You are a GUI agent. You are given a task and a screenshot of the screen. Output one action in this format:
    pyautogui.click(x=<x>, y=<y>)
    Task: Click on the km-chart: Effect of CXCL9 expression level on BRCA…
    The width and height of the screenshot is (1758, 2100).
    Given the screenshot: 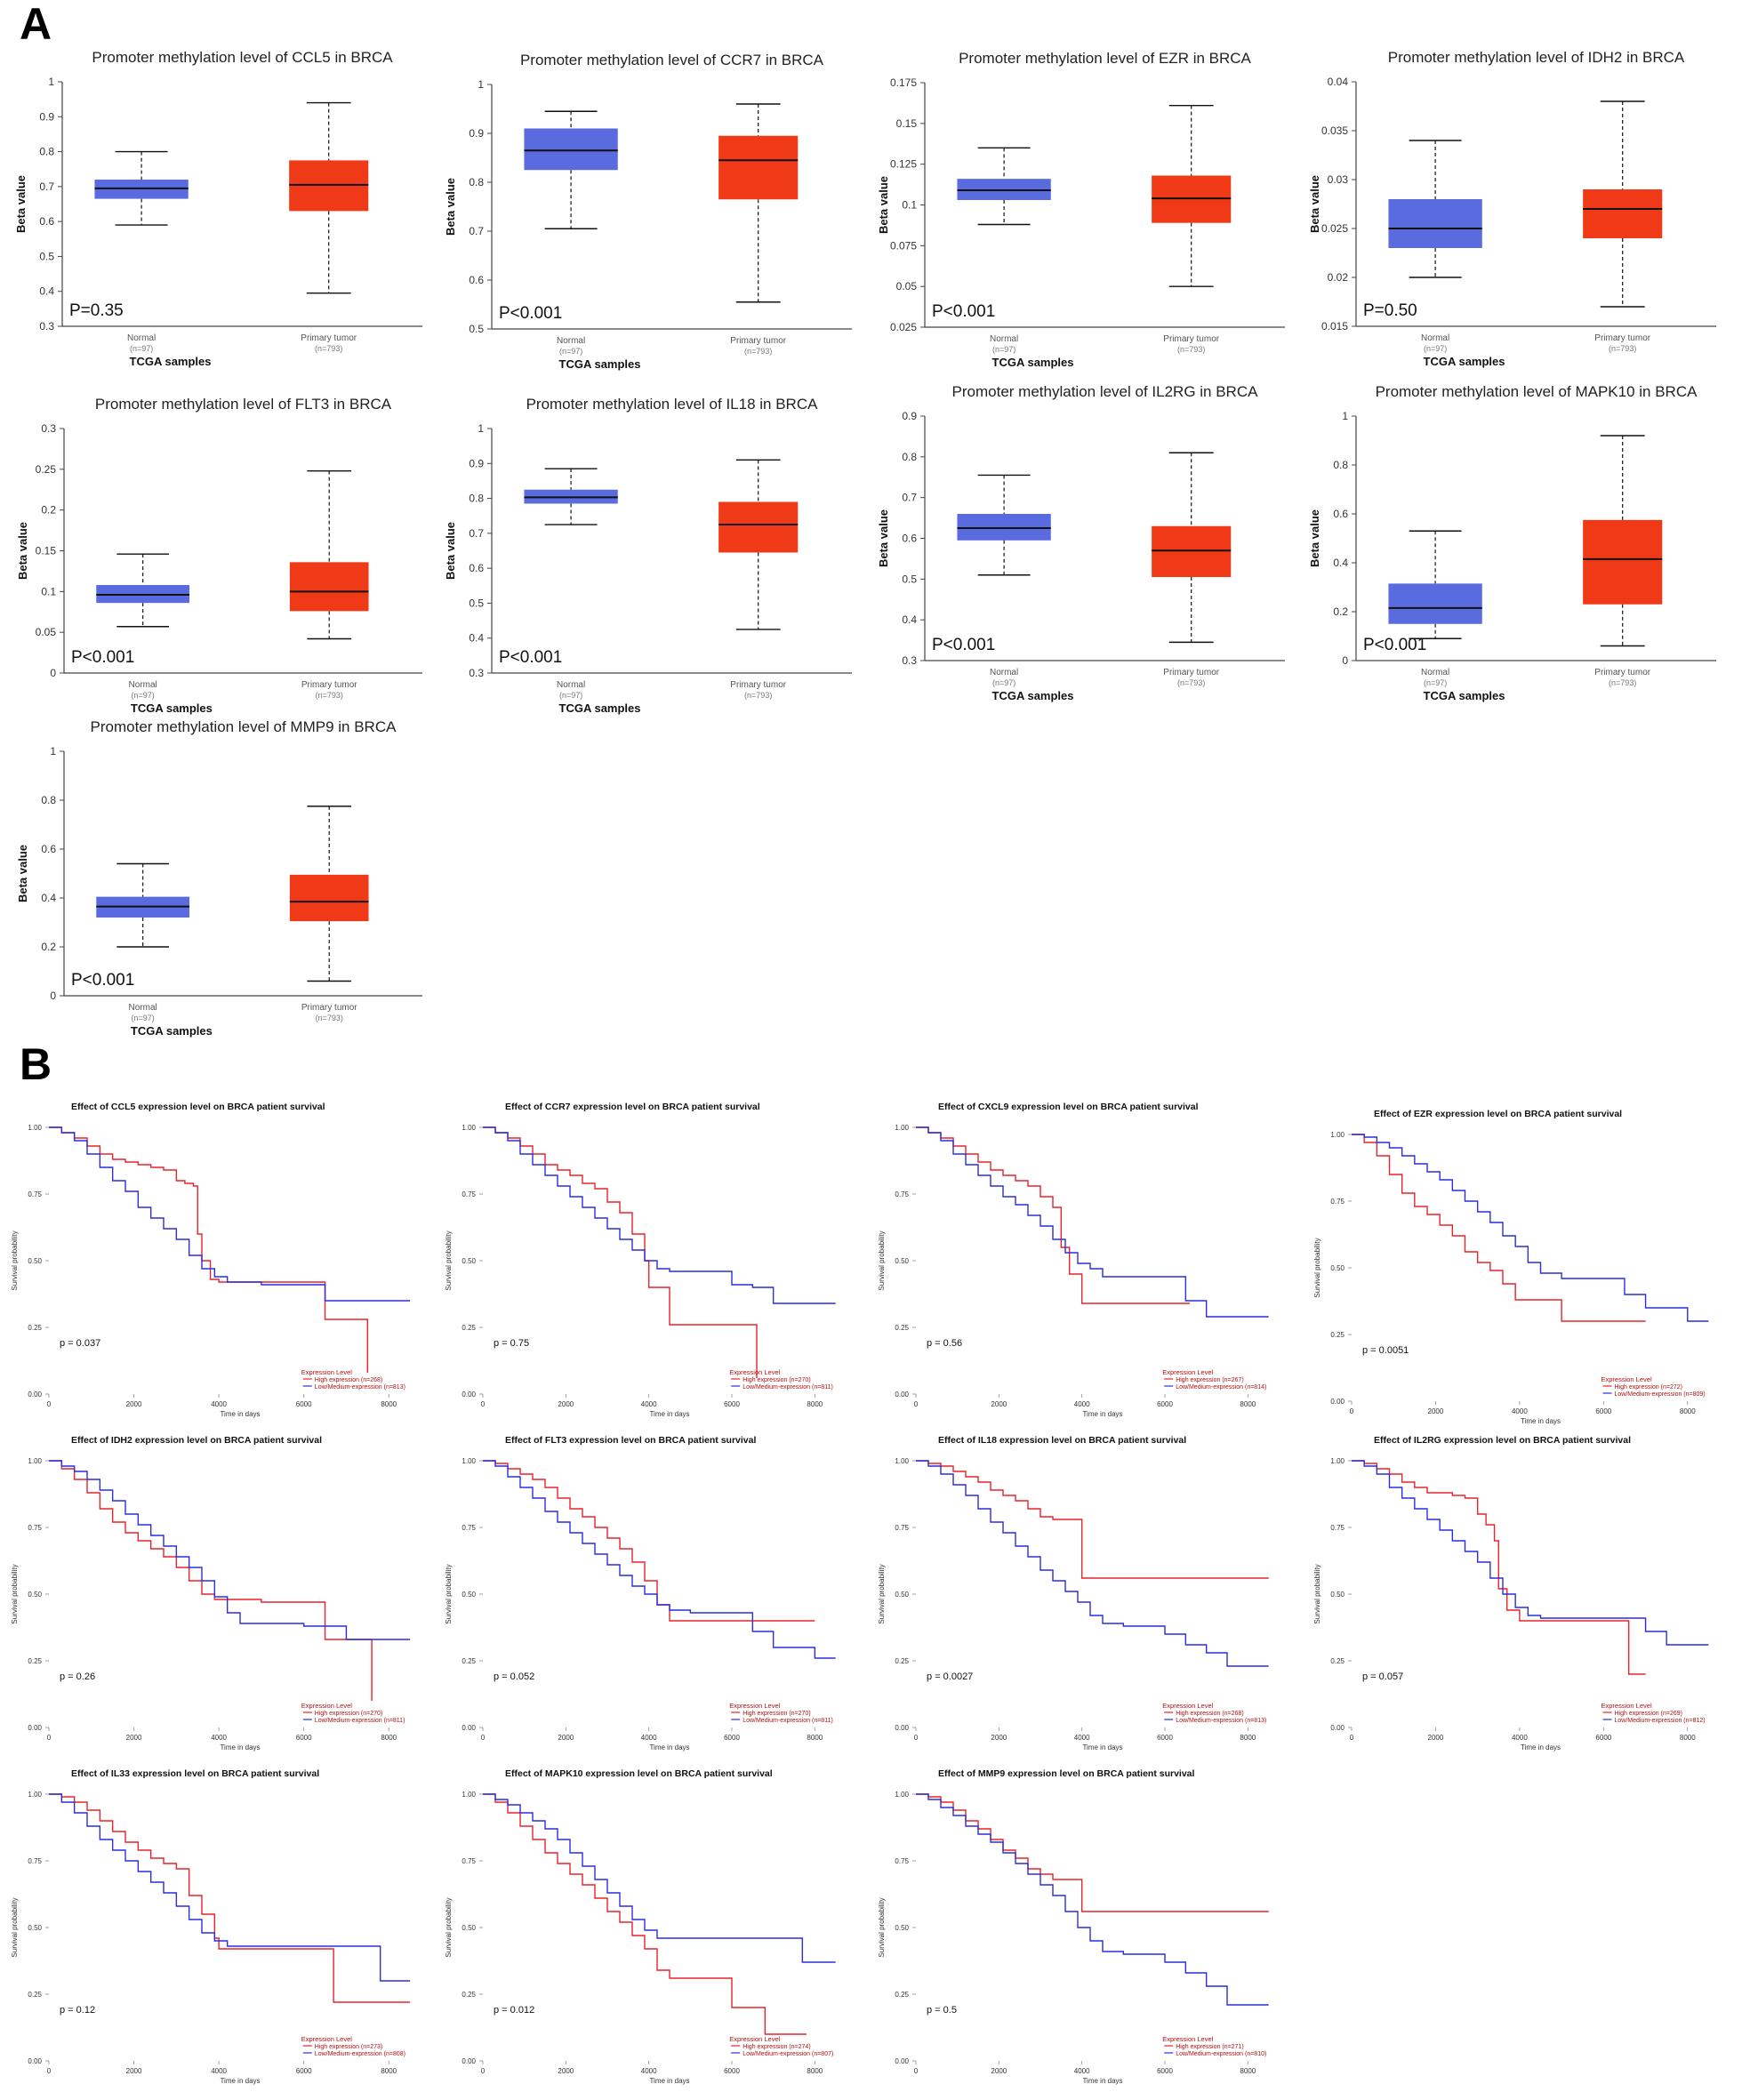 What is the action you would take?
    pyautogui.click(x=1073, y=1260)
    